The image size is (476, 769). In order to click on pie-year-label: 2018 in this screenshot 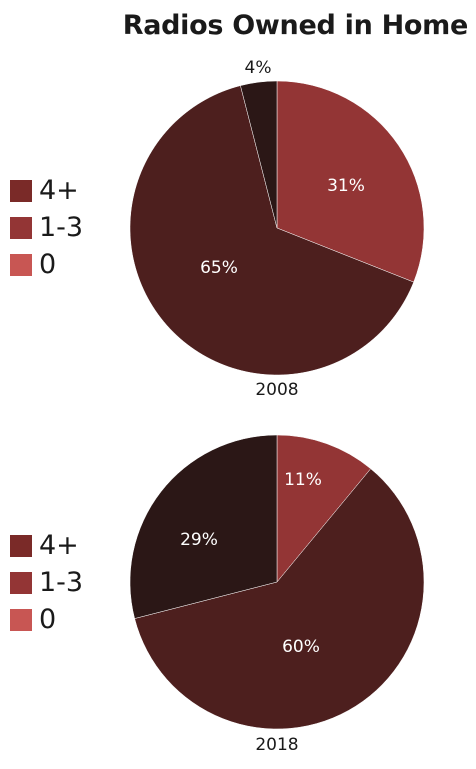, I will do `click(276, 745)`.